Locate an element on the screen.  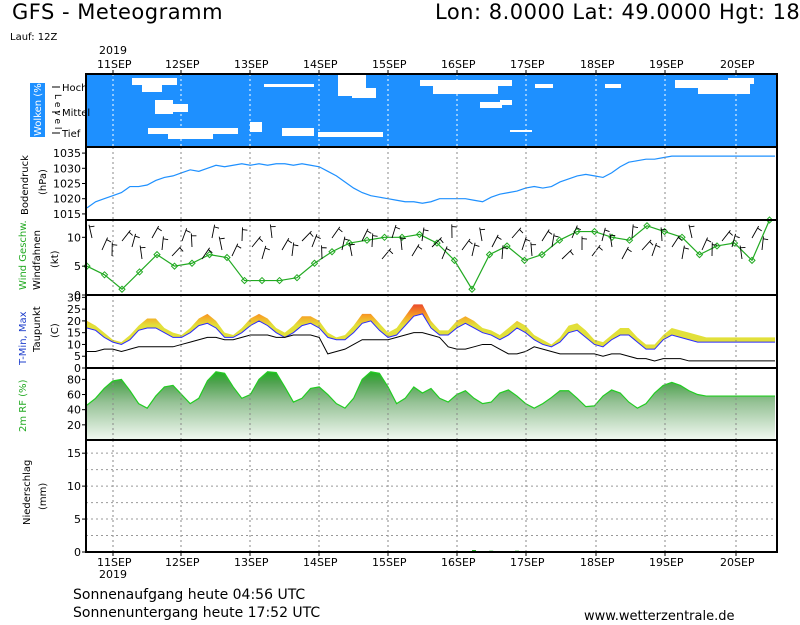
pressure-line is located at coordinates (430, 182).